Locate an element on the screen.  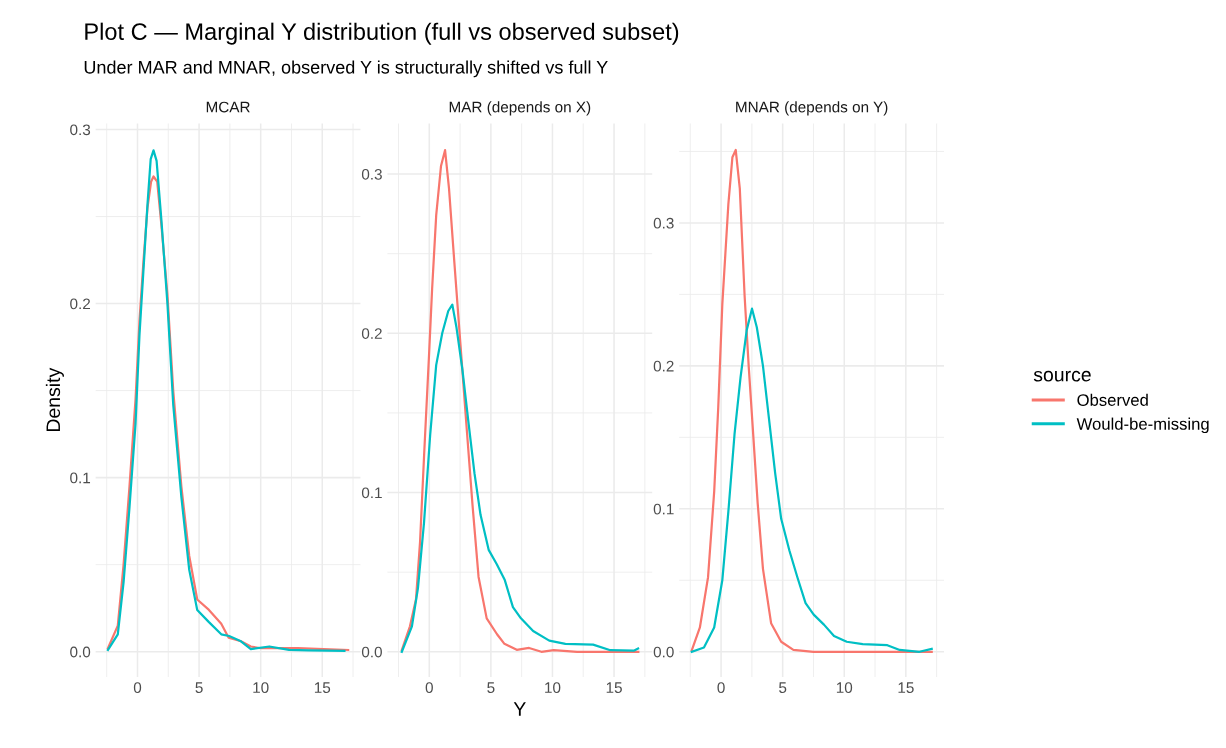
legend-label: Observed is located at coordinates (1112, 399).